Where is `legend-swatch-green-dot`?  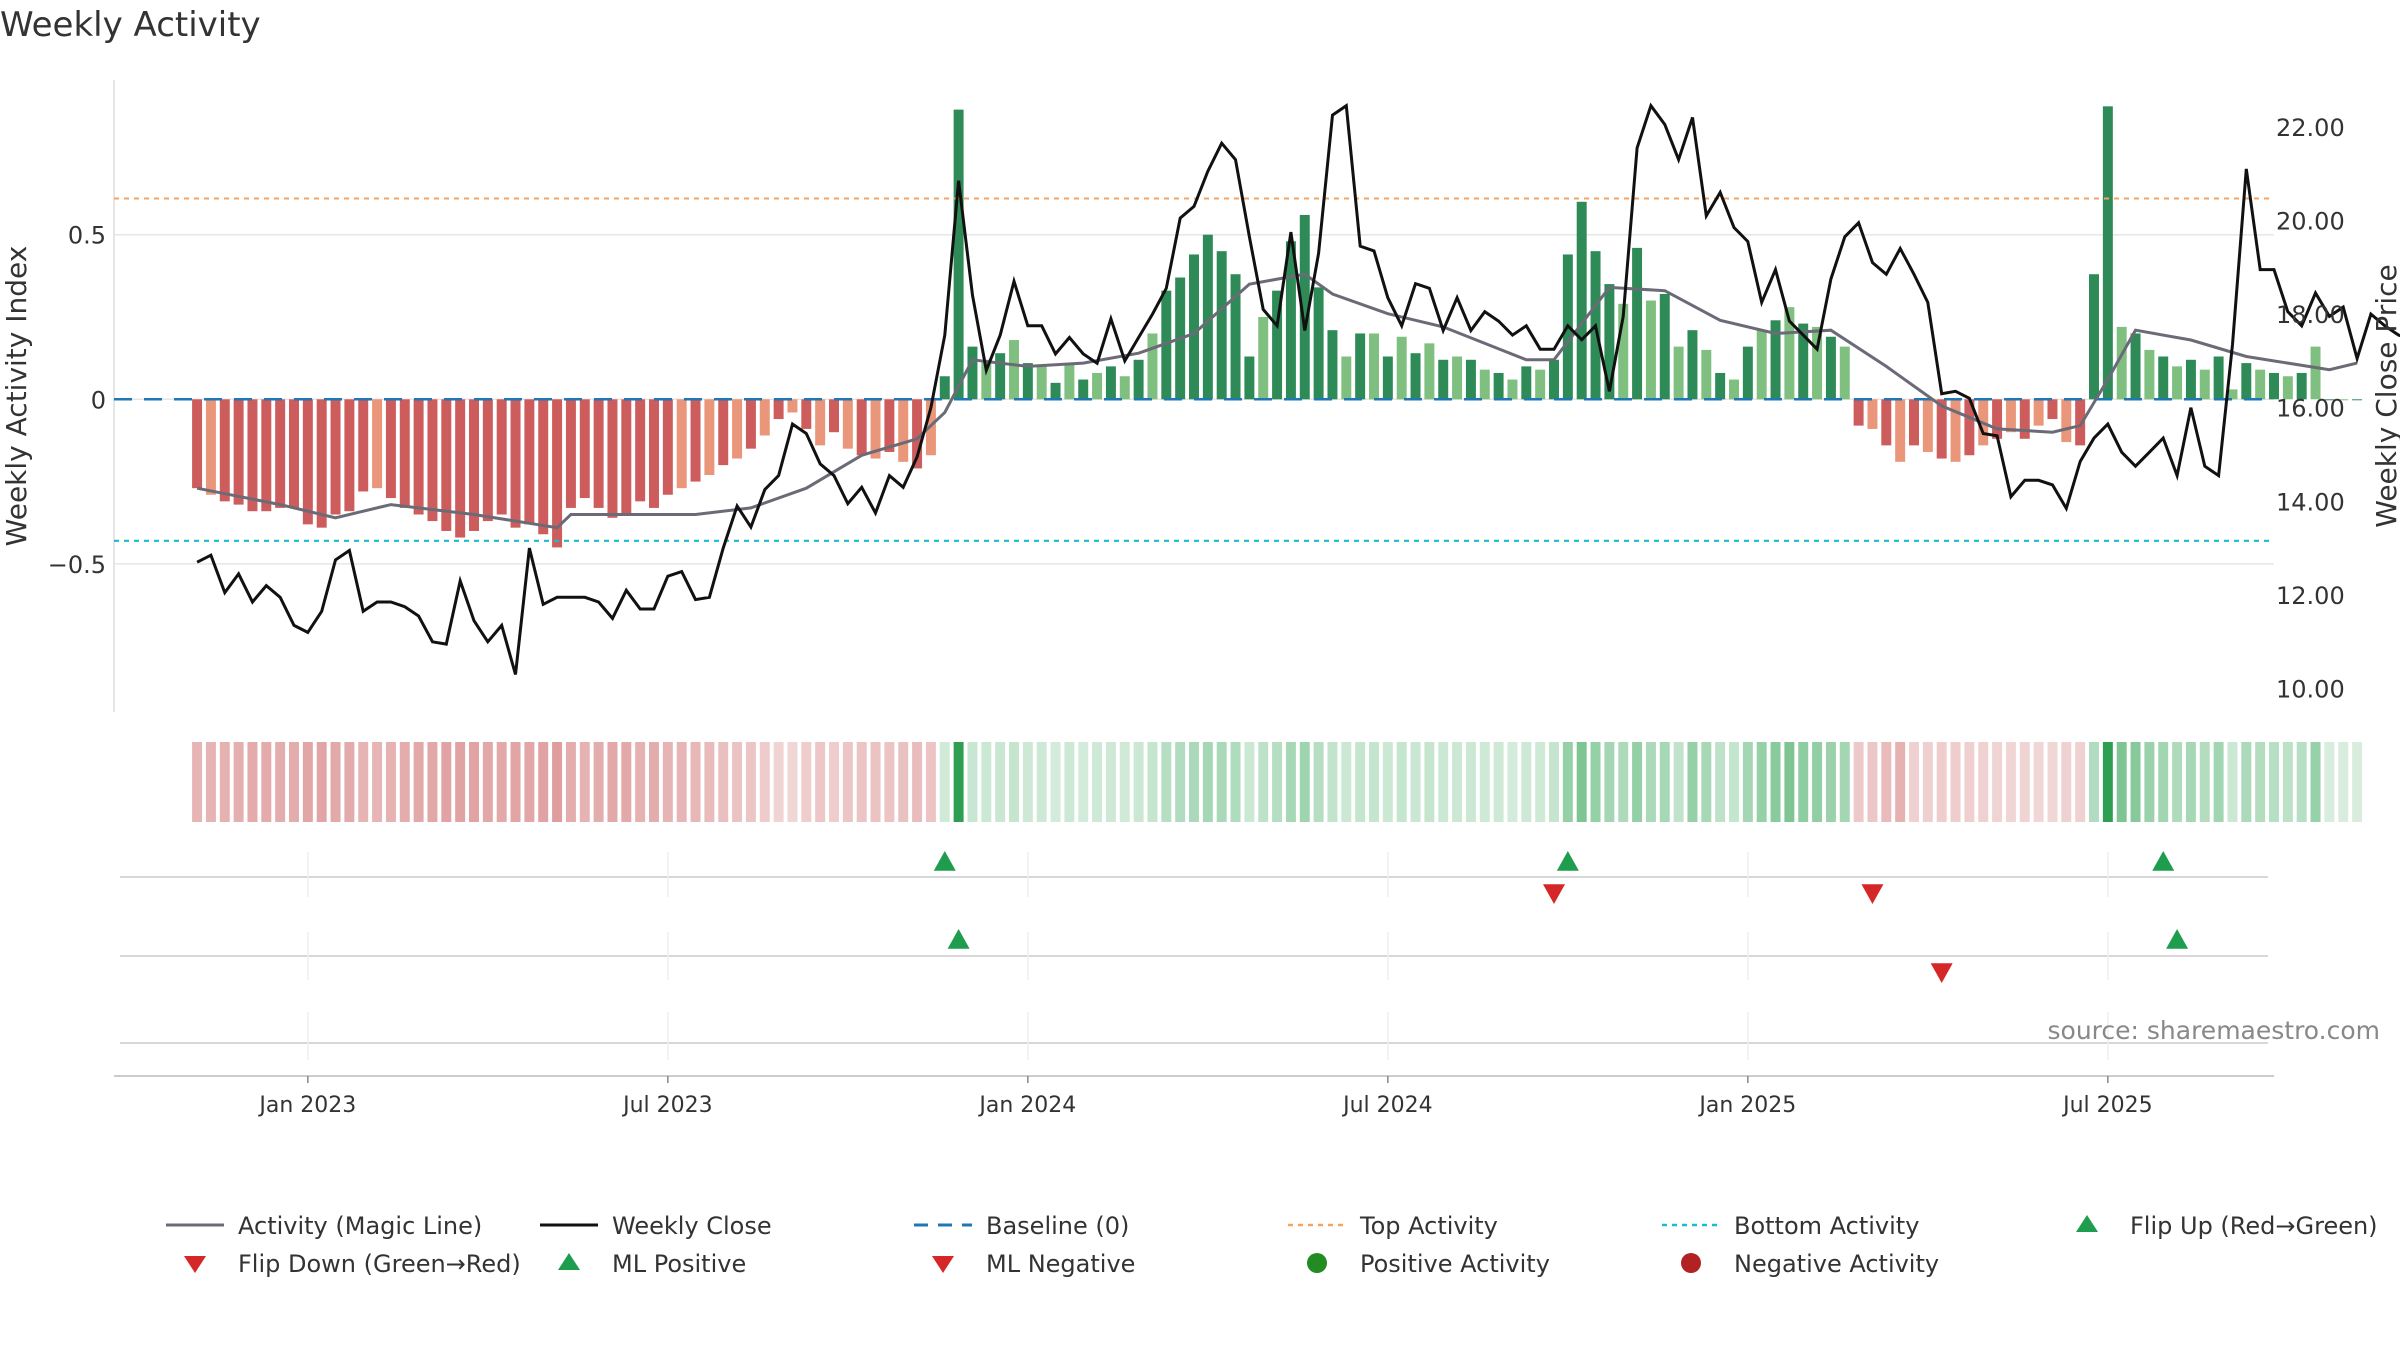 legend-swatch-green-dot is located at coordinates (1317, 1263).